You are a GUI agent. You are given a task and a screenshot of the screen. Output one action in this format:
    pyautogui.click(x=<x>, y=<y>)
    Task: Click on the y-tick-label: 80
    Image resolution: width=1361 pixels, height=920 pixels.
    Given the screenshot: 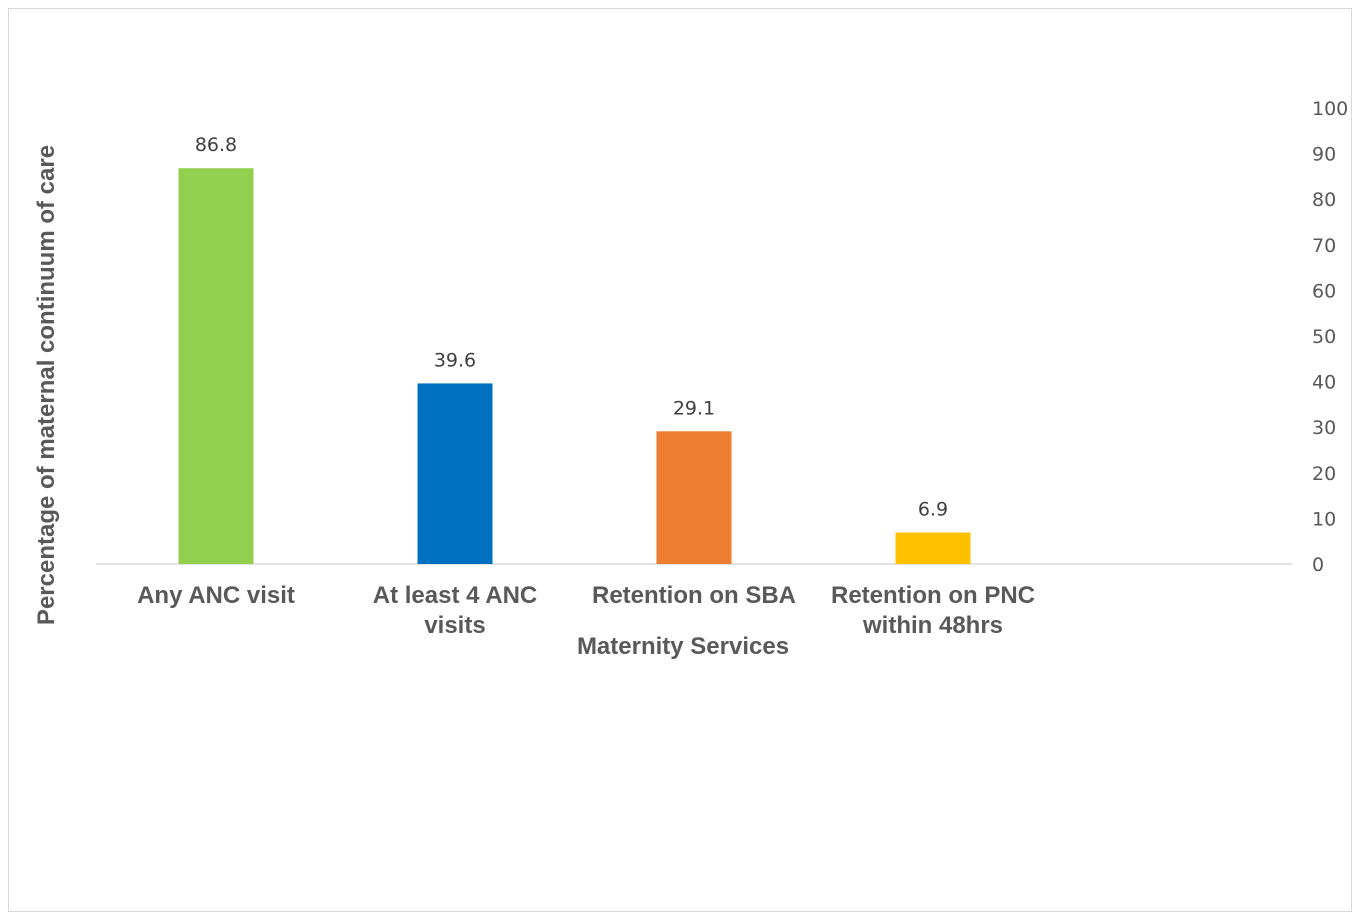 What is the action you would take?
    pyautogui.click(x=1324, y=200)
    